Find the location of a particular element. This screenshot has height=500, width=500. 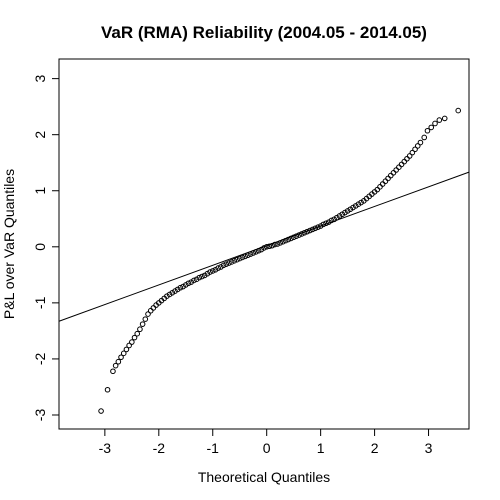

y-axis: -3 -2 -1 0 1 2 3 is located at coordinates (45, 248).